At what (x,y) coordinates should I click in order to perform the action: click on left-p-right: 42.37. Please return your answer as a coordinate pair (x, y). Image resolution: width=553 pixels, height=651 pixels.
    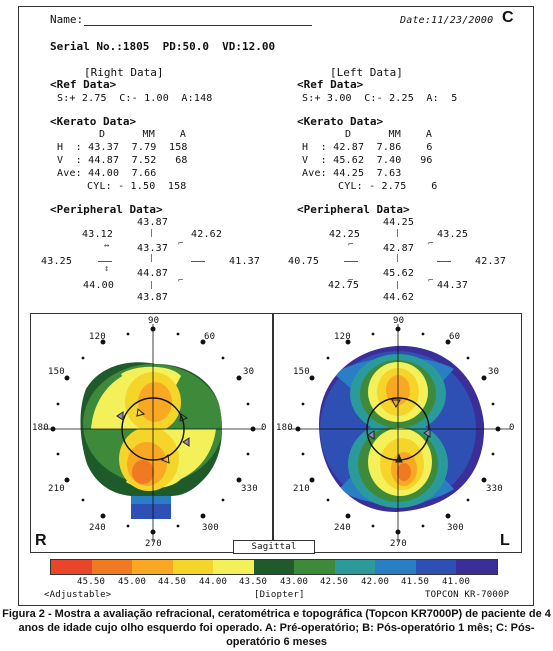
    Looking at the image, I should click on (491, 261).